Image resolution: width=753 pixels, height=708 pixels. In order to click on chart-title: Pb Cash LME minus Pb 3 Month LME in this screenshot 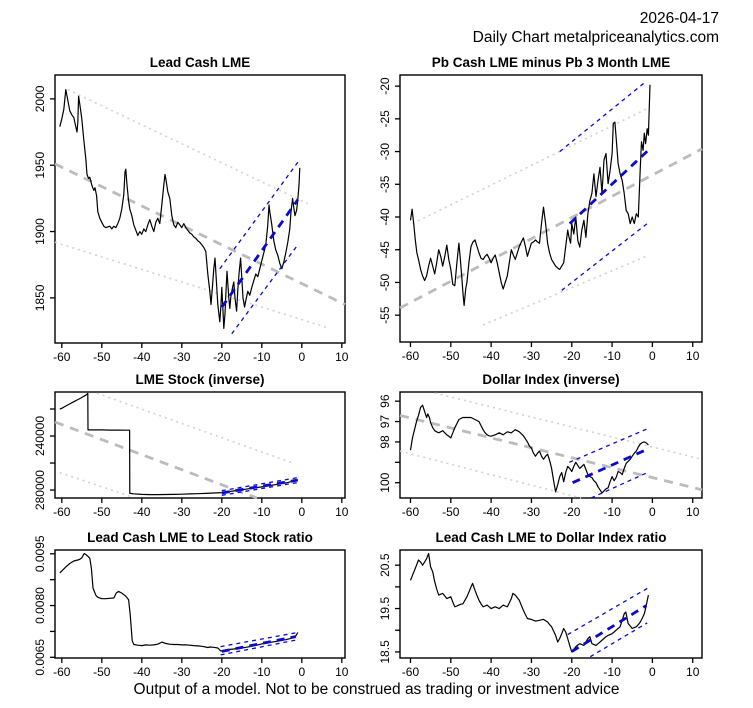, I will do `click(551, 62)`.